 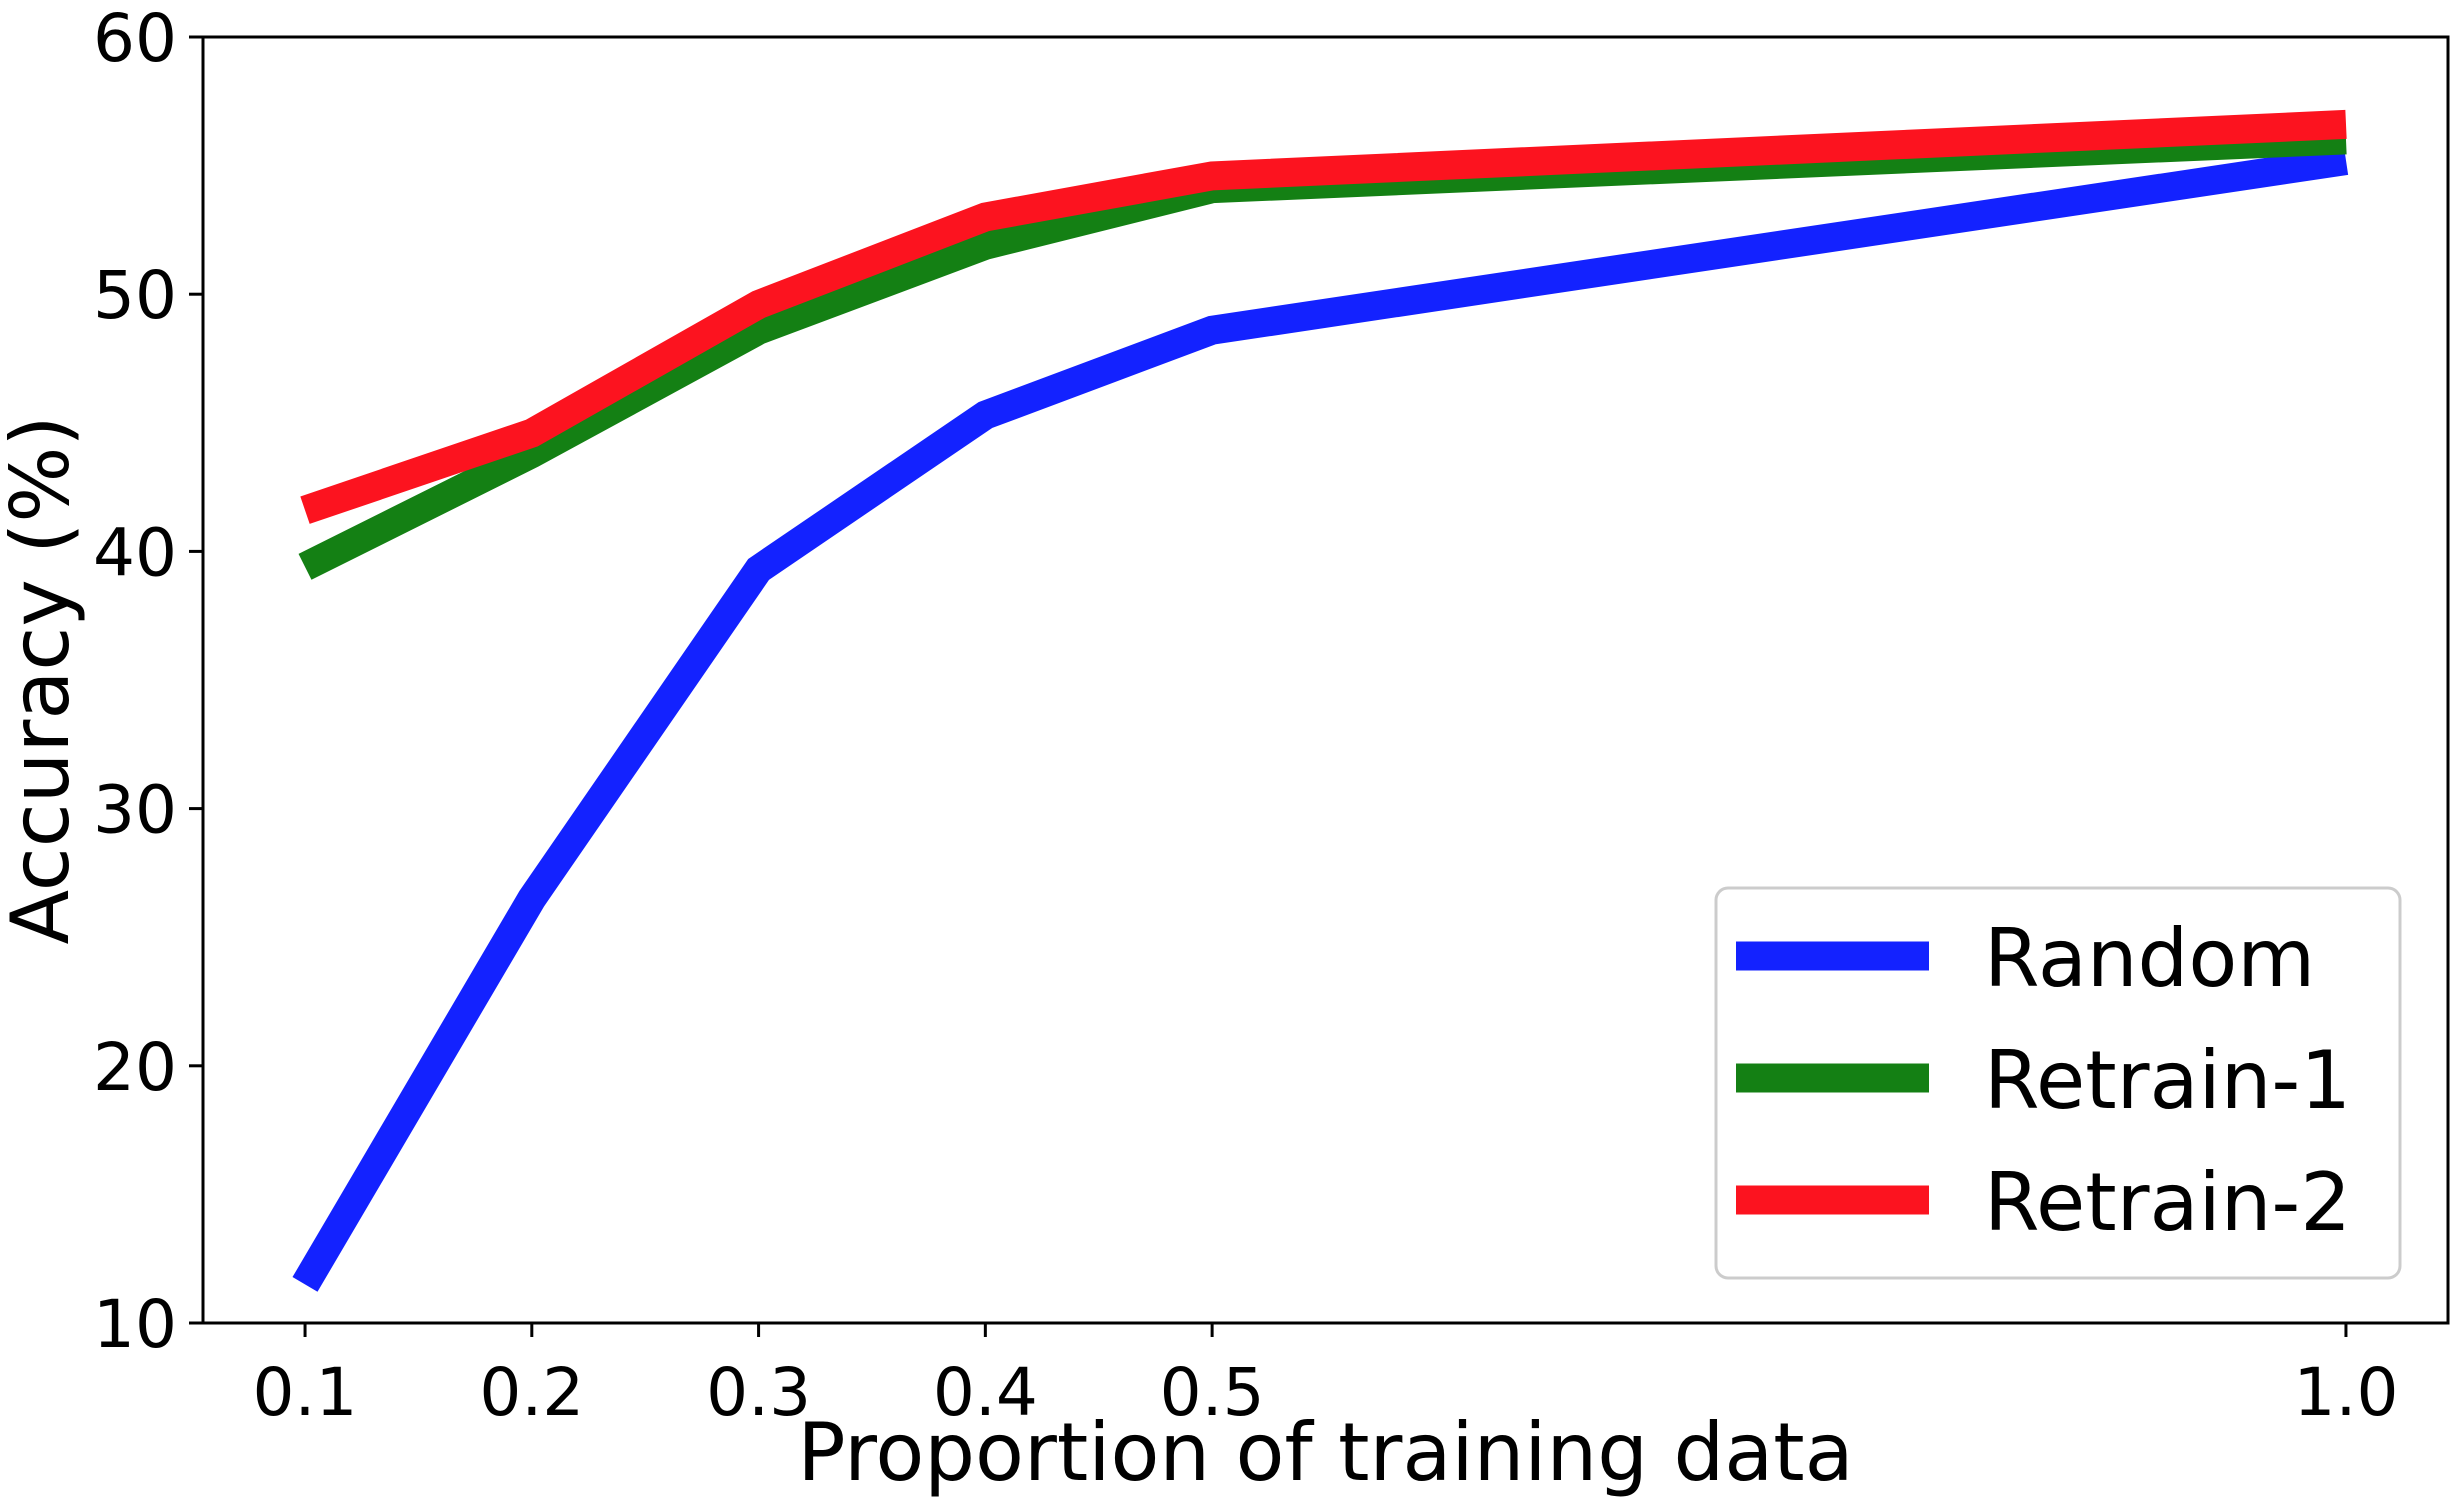 I want to click on legend: Random Retrain-1 Retrain-2, so click(x=2058, y=1083).